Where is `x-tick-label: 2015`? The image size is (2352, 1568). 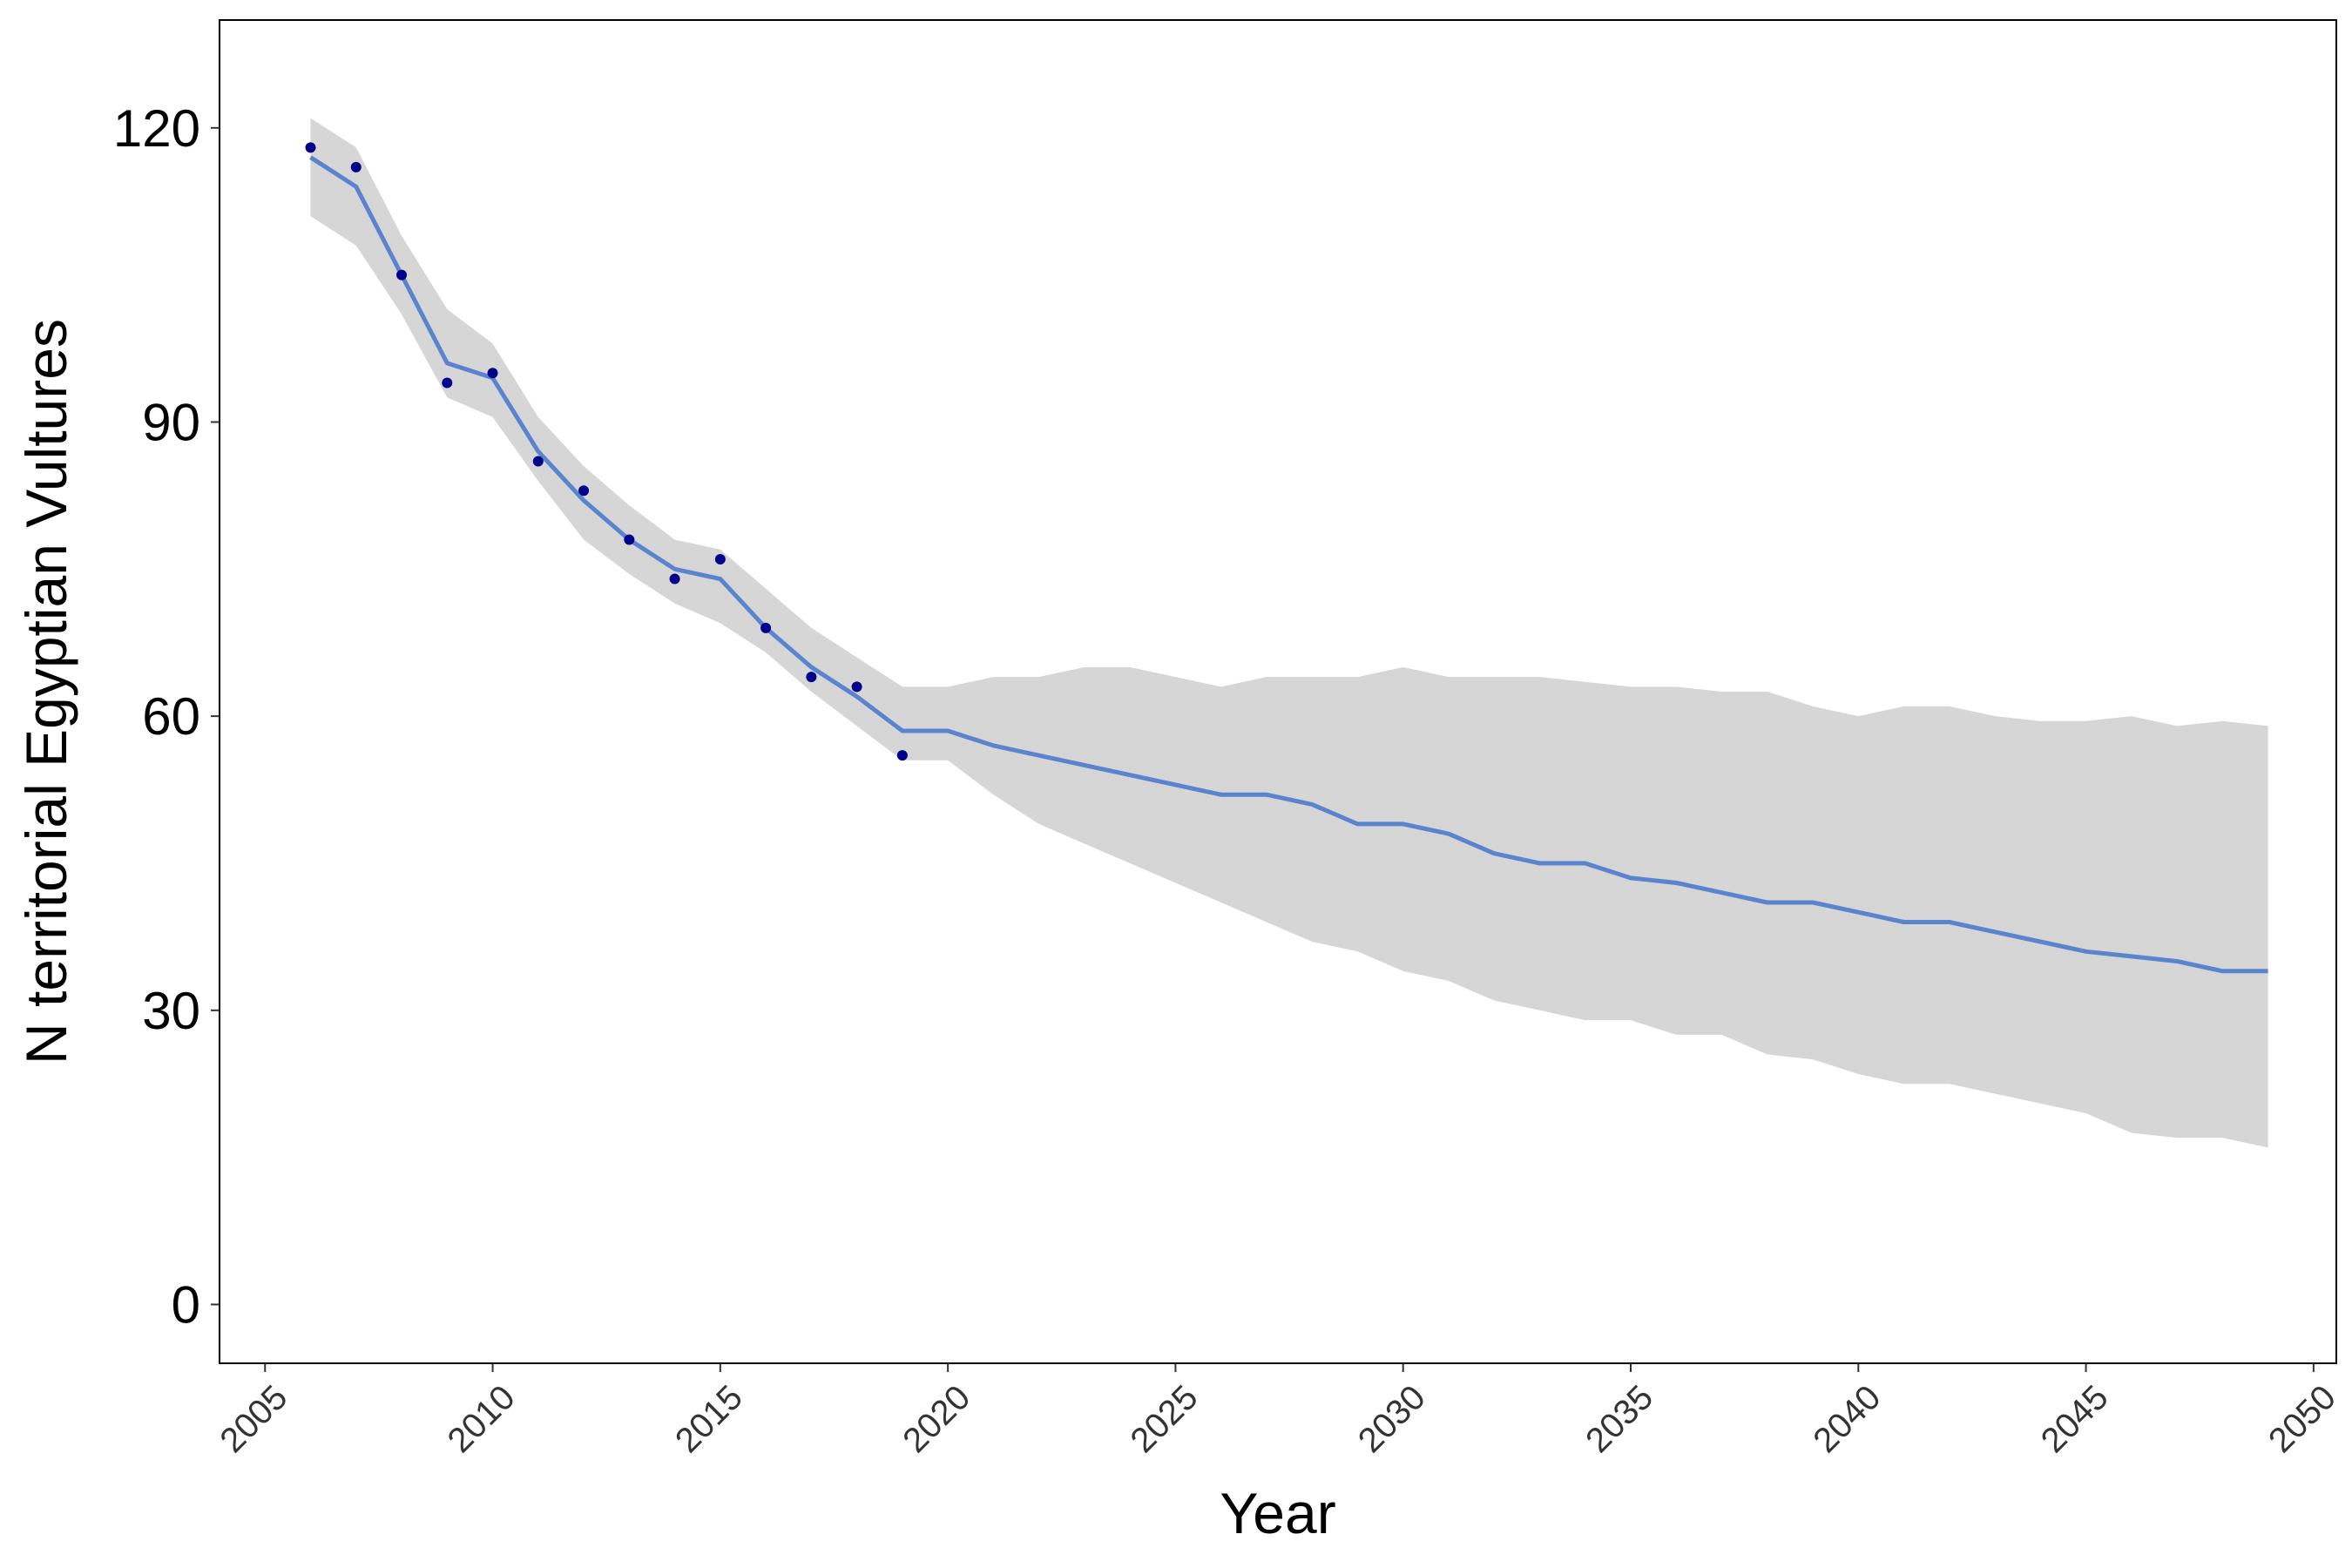 x-tick-label: 2015 is located at coordinates (709, 1419).